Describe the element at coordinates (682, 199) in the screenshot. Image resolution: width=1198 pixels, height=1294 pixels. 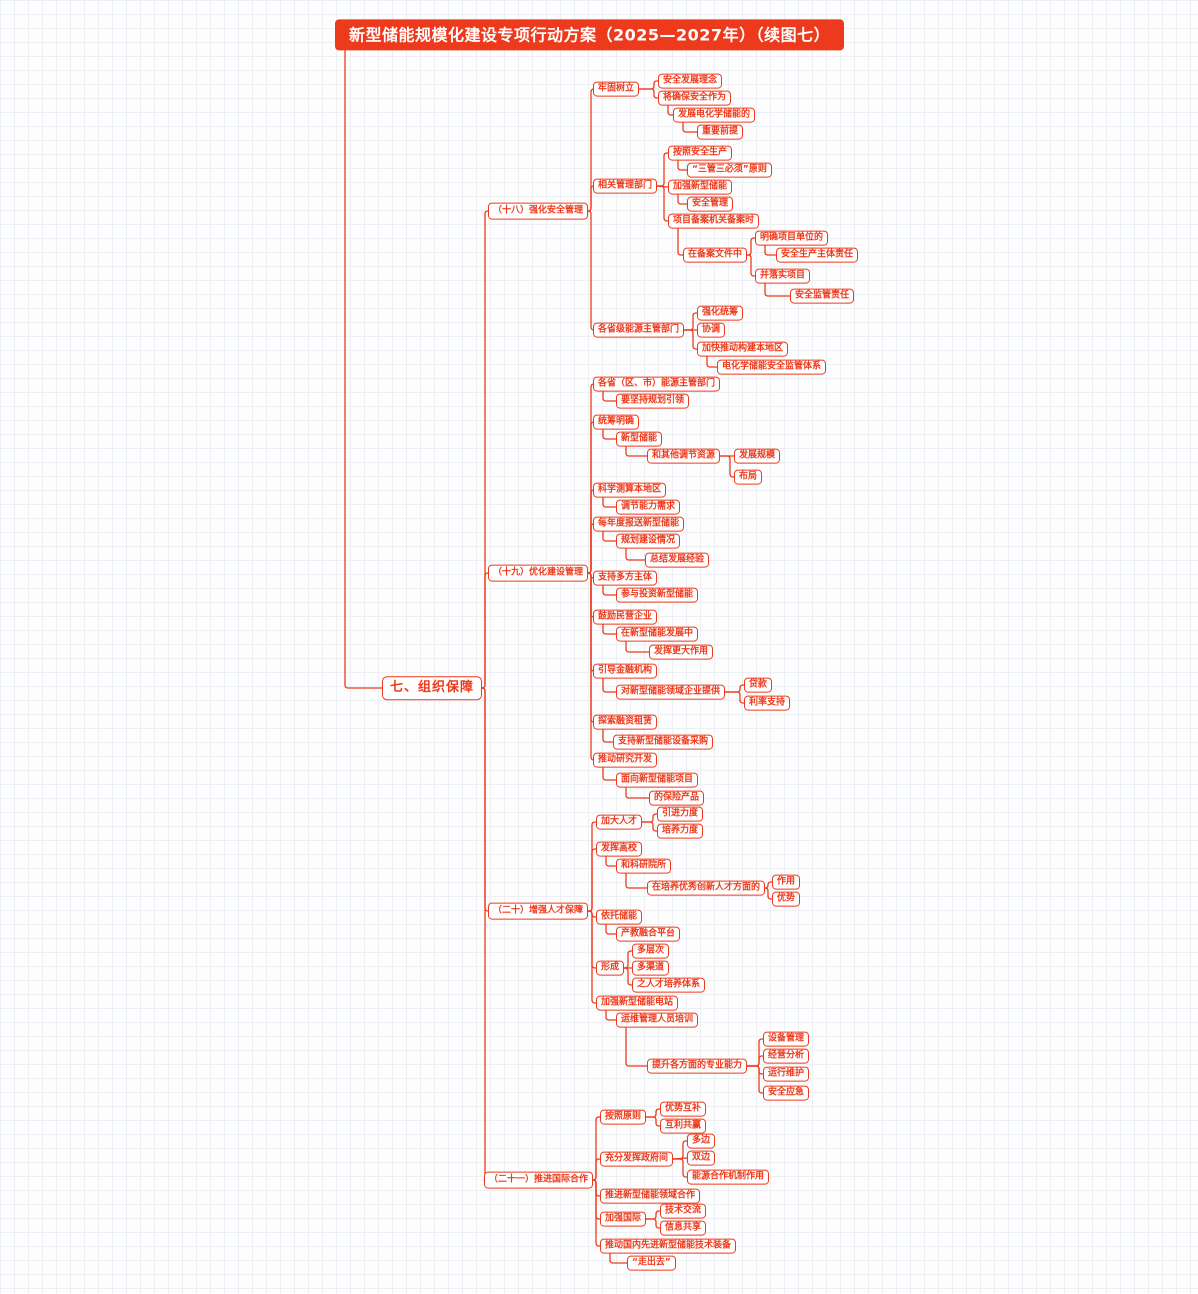
I see `connector-a2b-a2b1` at that location.